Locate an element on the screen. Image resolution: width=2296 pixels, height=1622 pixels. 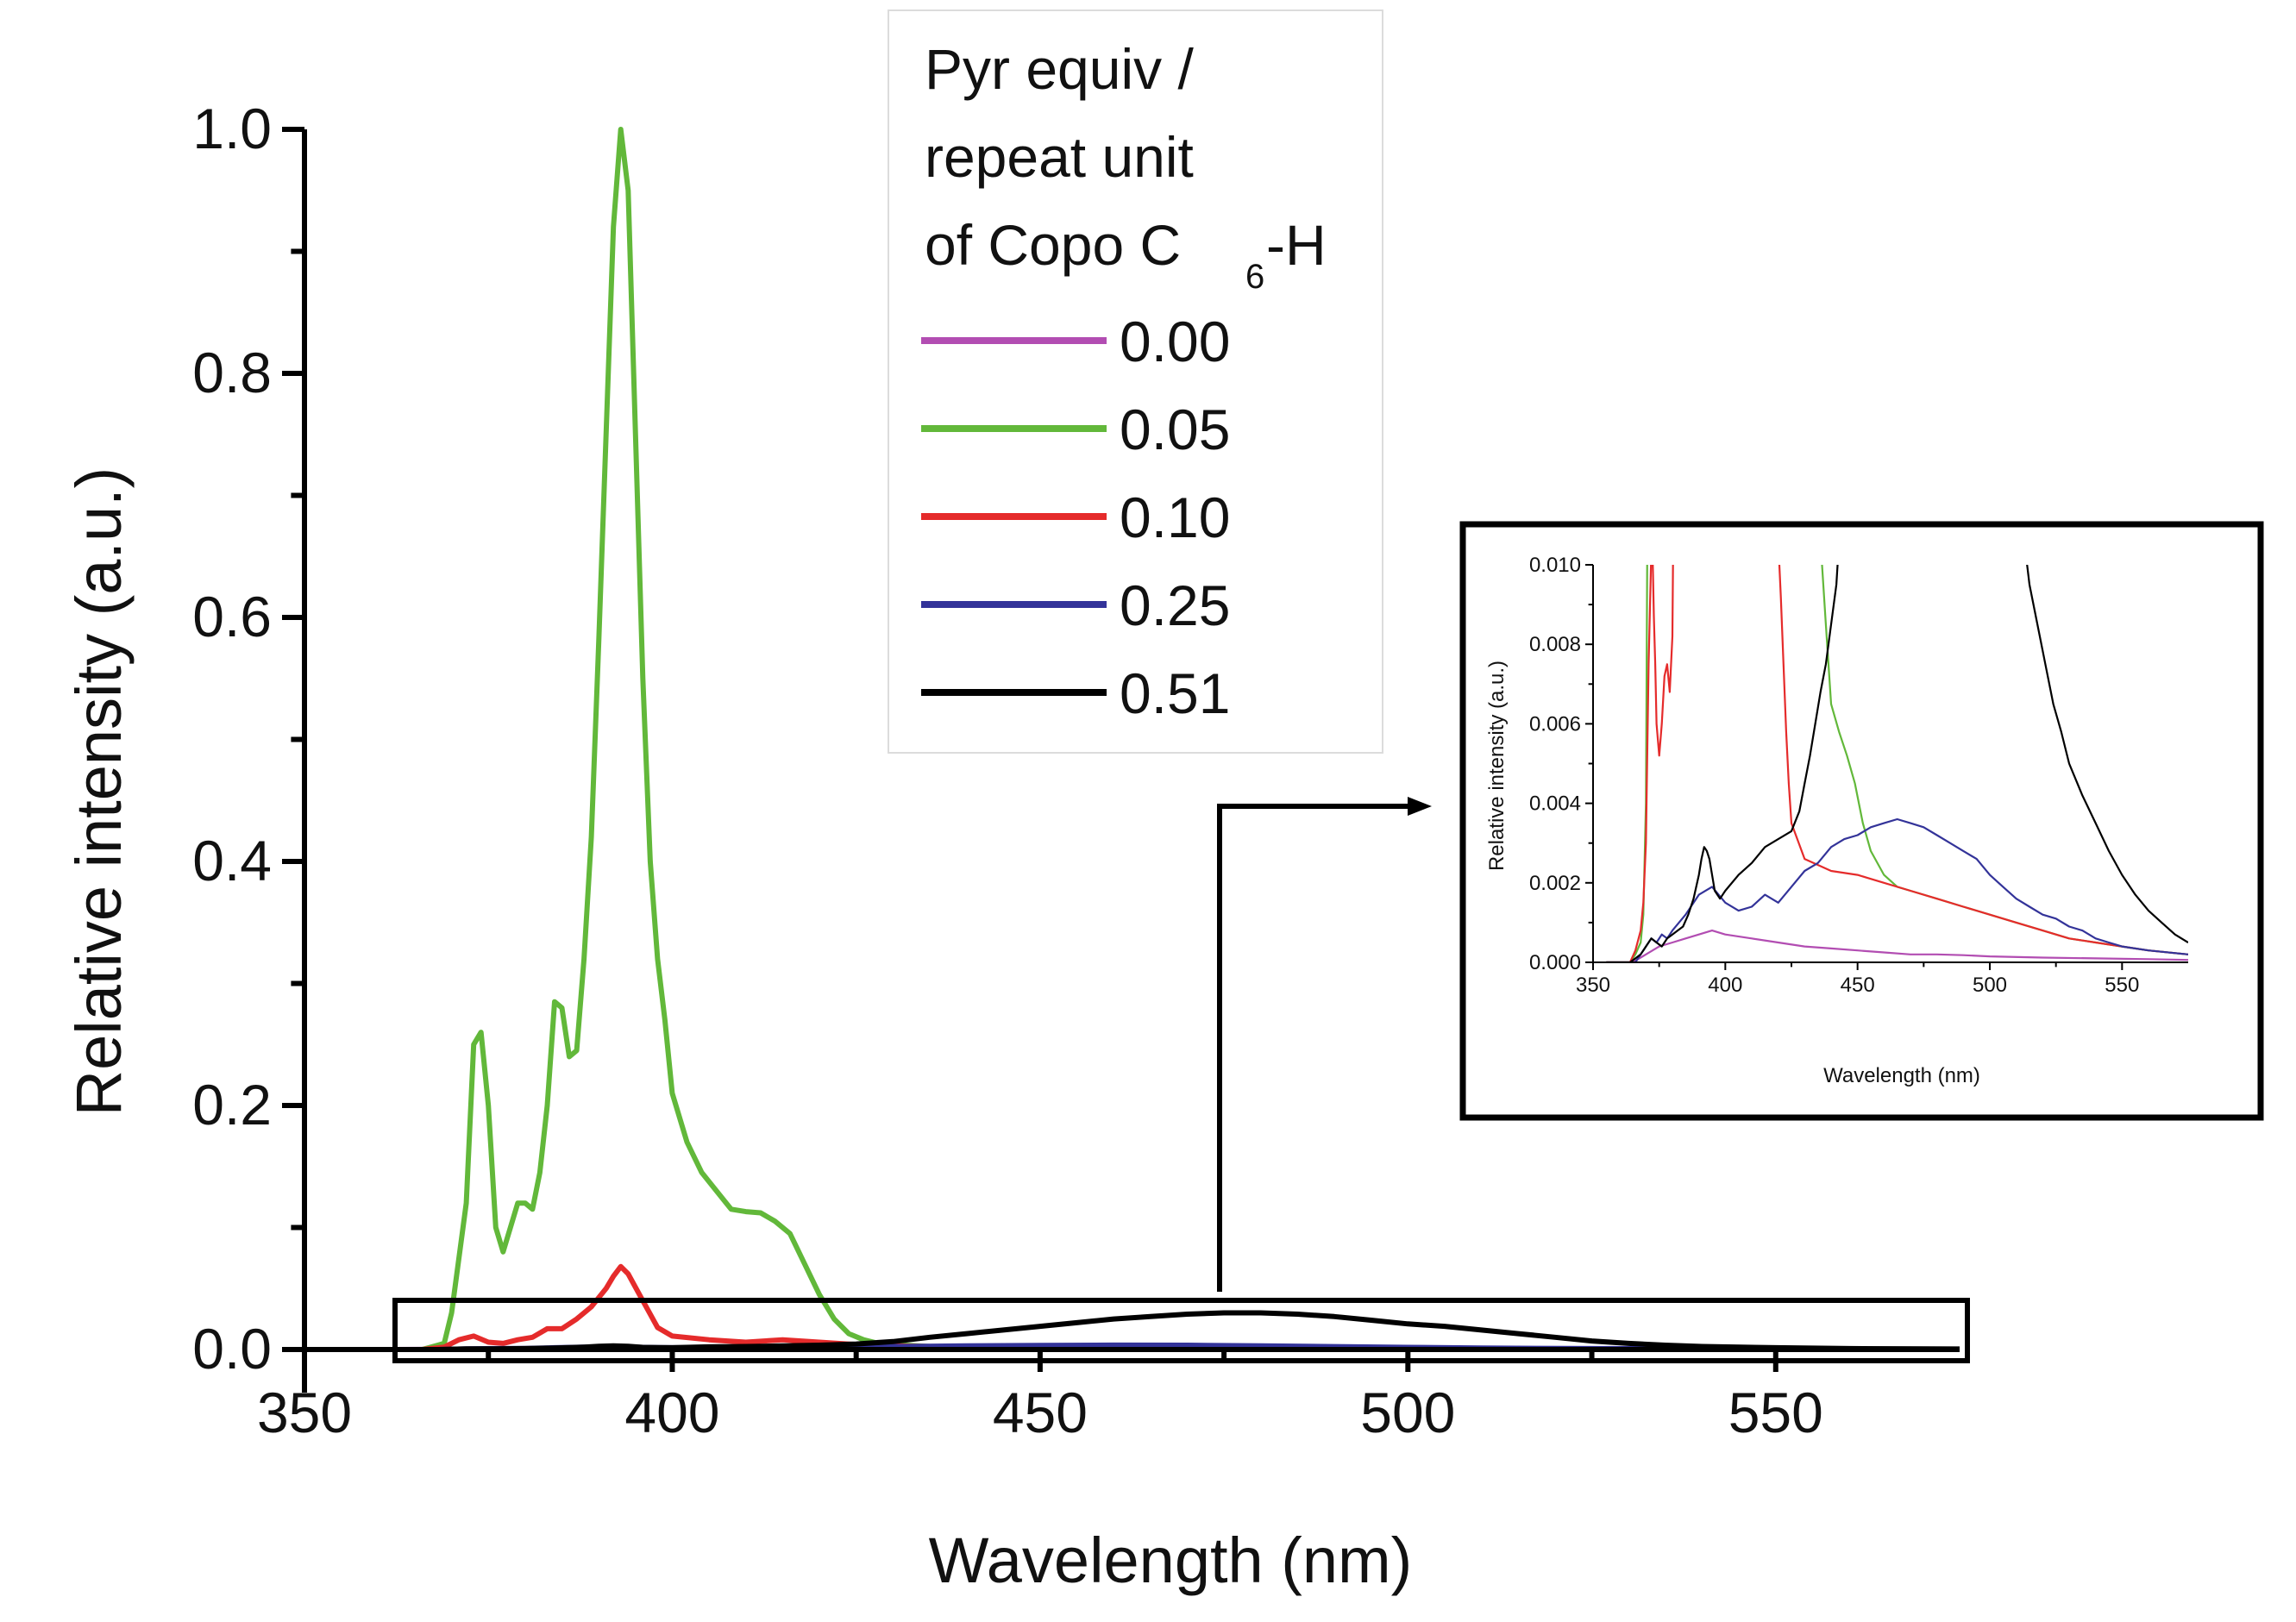
legend-label-0-10: 0.10 is located at coordinates (1175, 517).